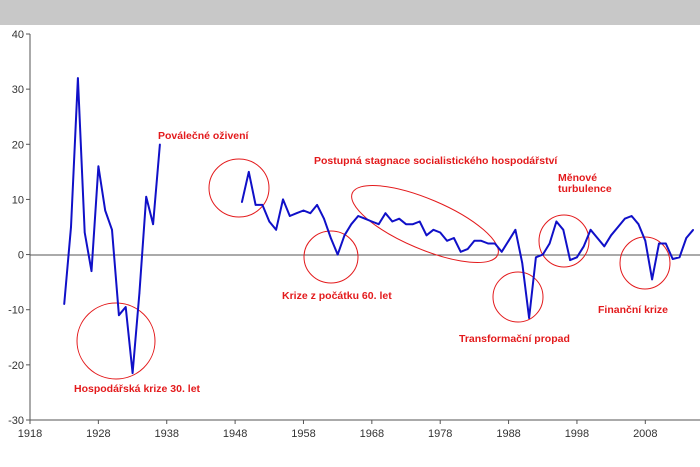 The width and height of the screenshot is (700, 467). I want to click on annotation-1960s-crisis: Krize z počátku 60. let, so click(337, 296).